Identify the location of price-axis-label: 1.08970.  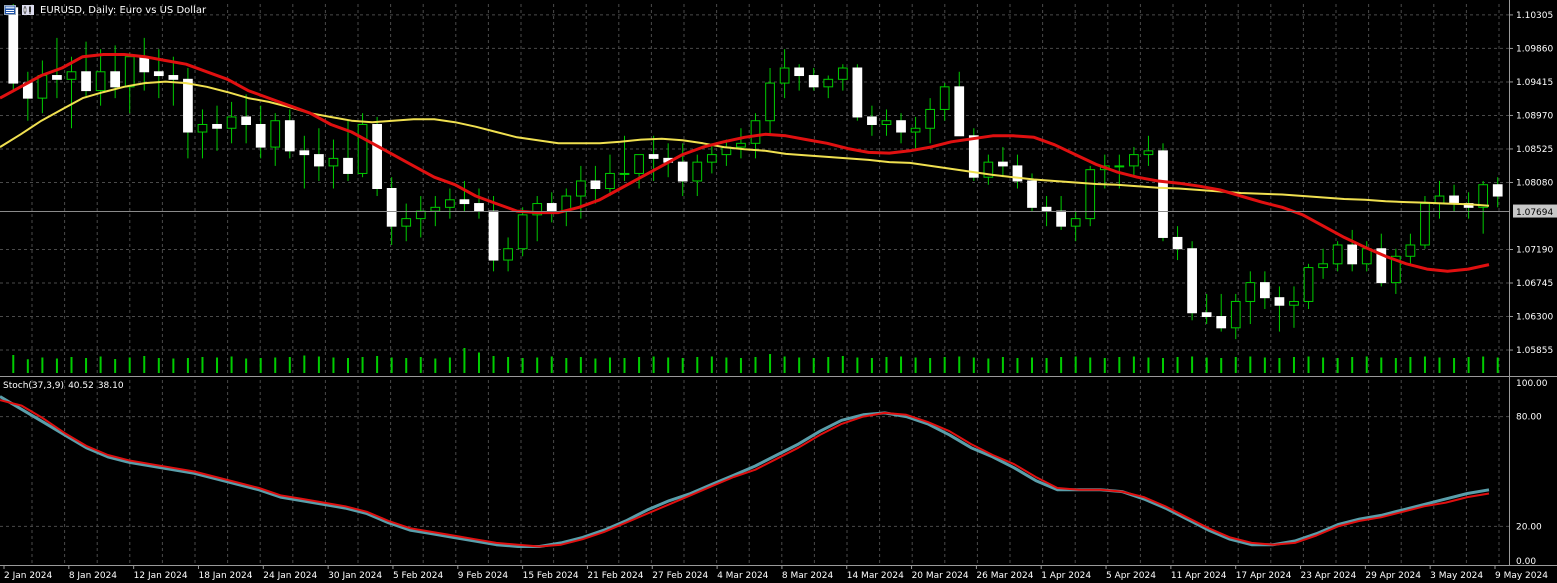
(1534, 116).